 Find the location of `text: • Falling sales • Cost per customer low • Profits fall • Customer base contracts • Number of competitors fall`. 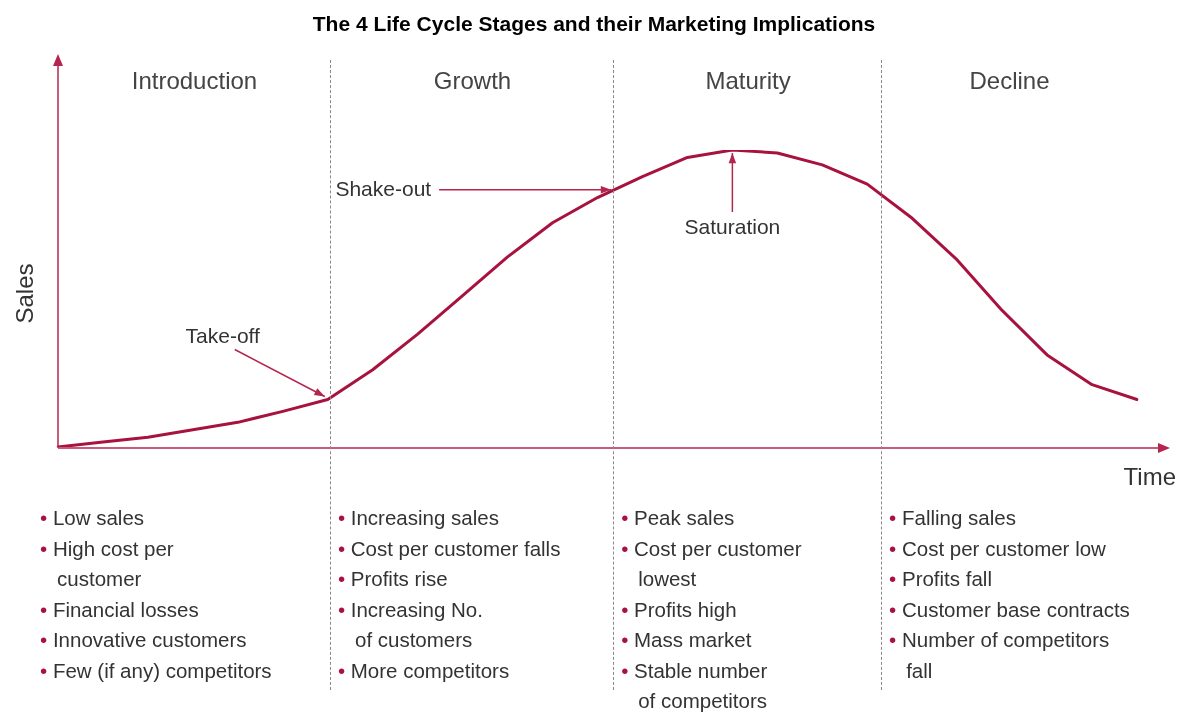

text: • Falling sales • Cost per customer low • Profits fall • Customer base contracts • Number of competitors fall is located at coordinates (1009, 594).